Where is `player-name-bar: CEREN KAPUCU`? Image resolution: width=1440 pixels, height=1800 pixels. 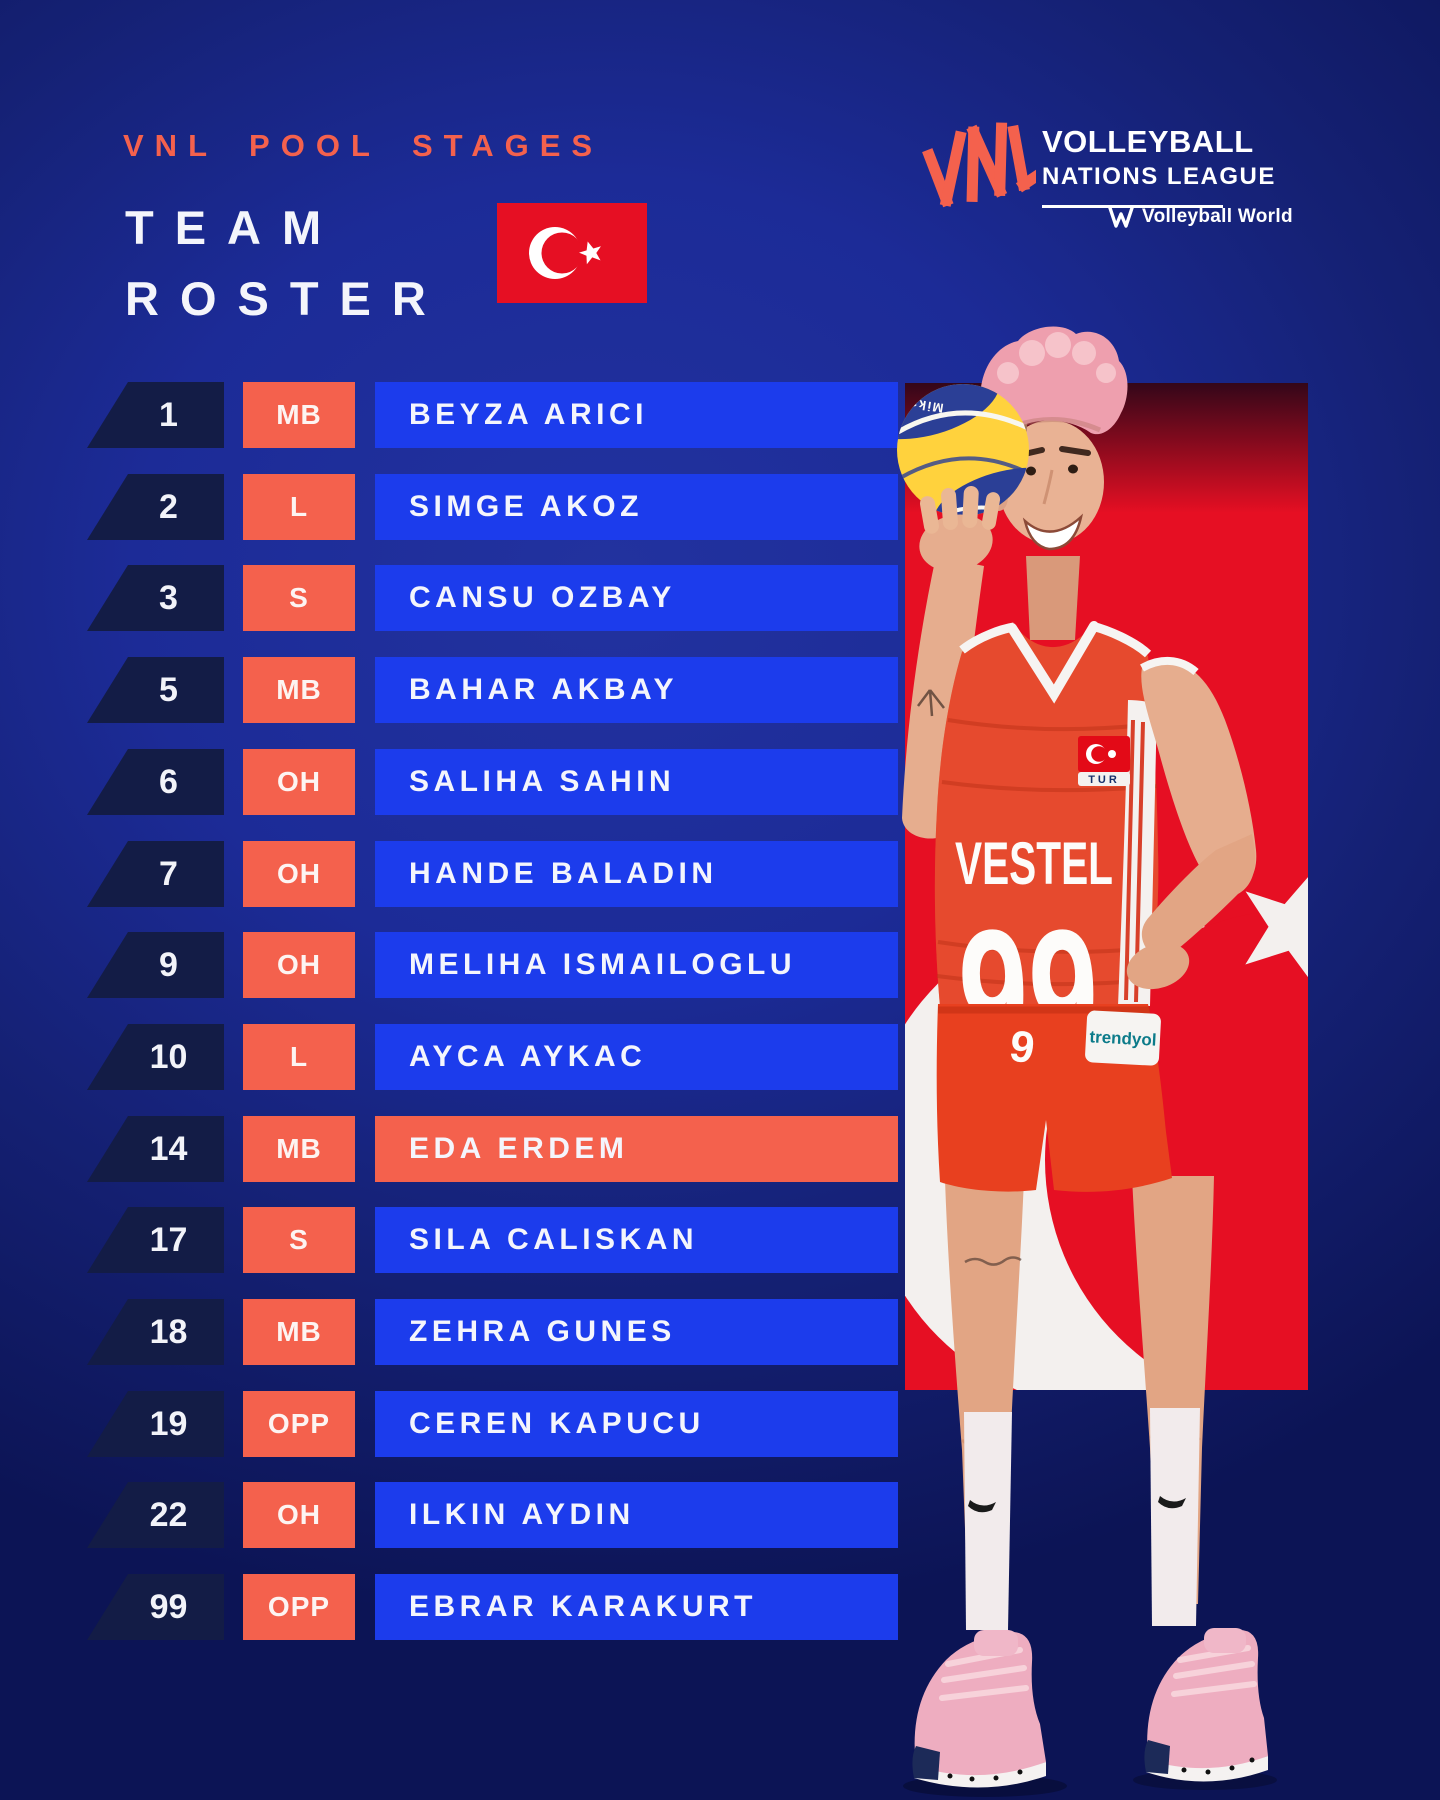 player-name-bar: CEREN KAPUCU is located at coordinates (636, 1424).